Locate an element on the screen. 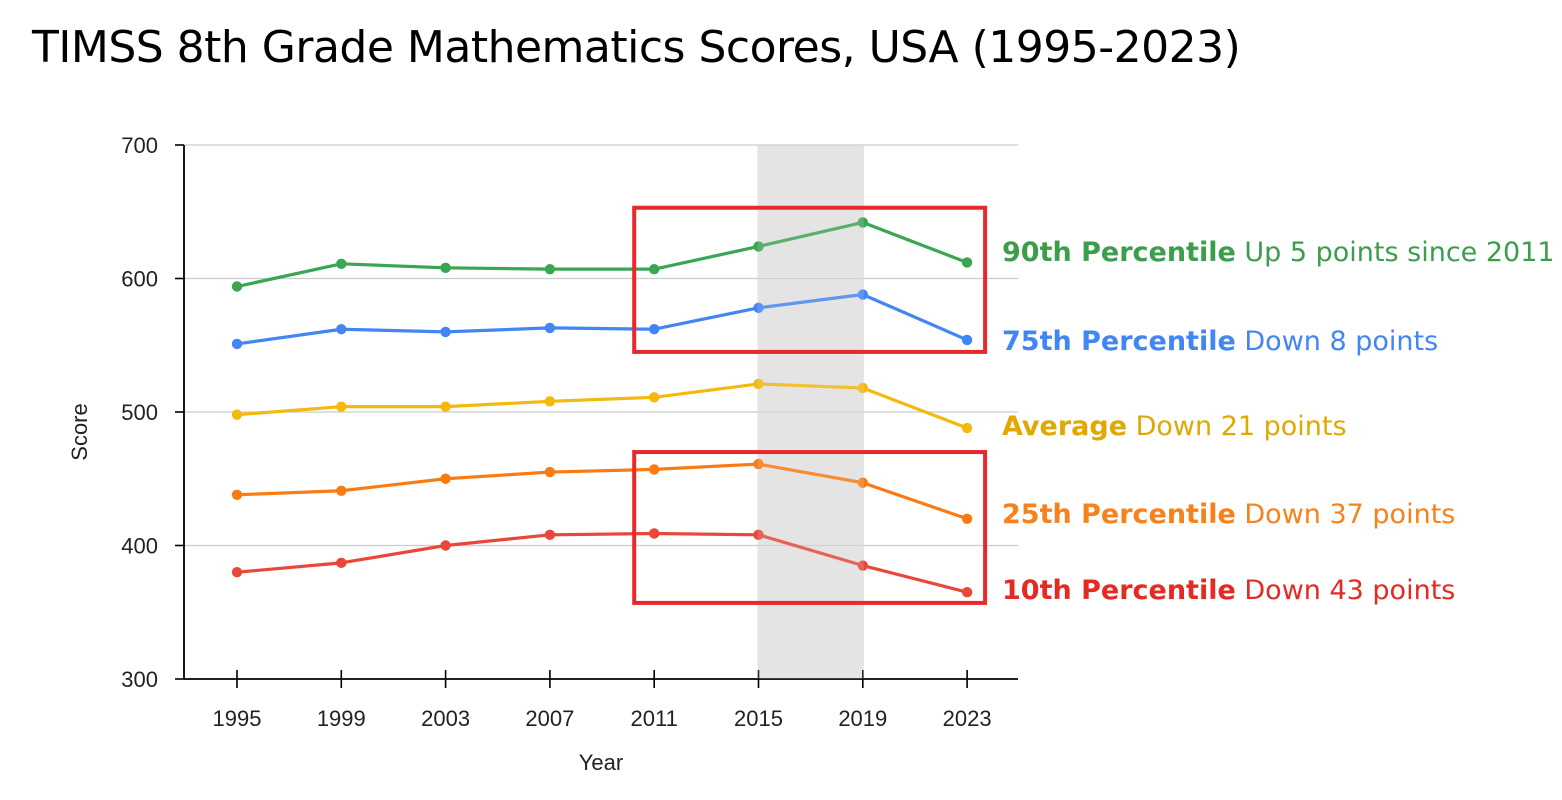 This screenshot has width=1562, height=800. y-tick-label-600: 600 is located at coordinates (139, 279).